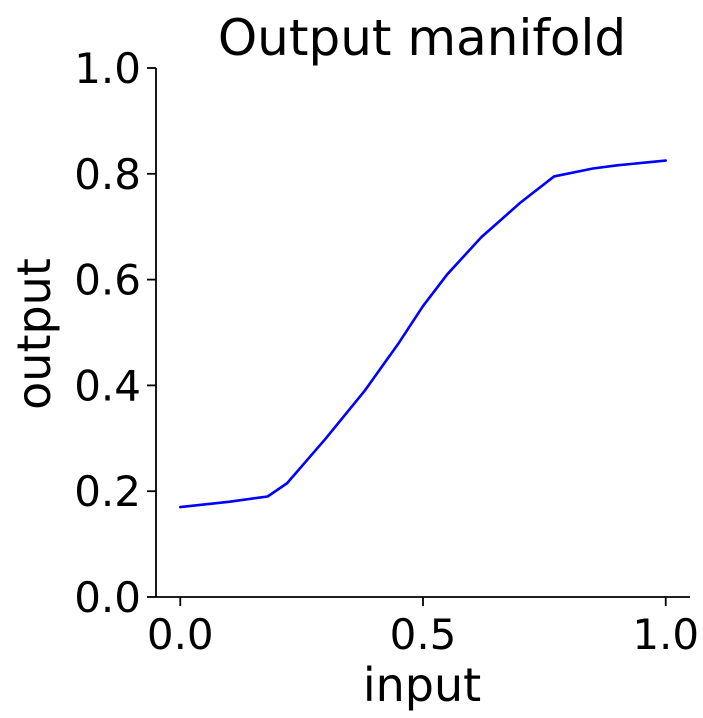 The width and height of the screenshot is (703, 718). What do you see at coordinates (422, 685) in the screenshot?
I see `x-axis-label: input` at bounding box center [422, 685].